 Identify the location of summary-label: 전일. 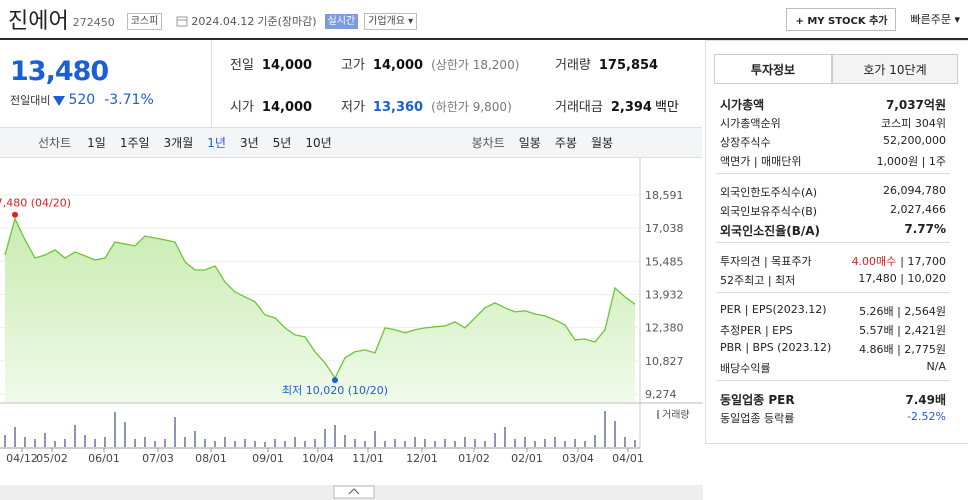
(242, 65).